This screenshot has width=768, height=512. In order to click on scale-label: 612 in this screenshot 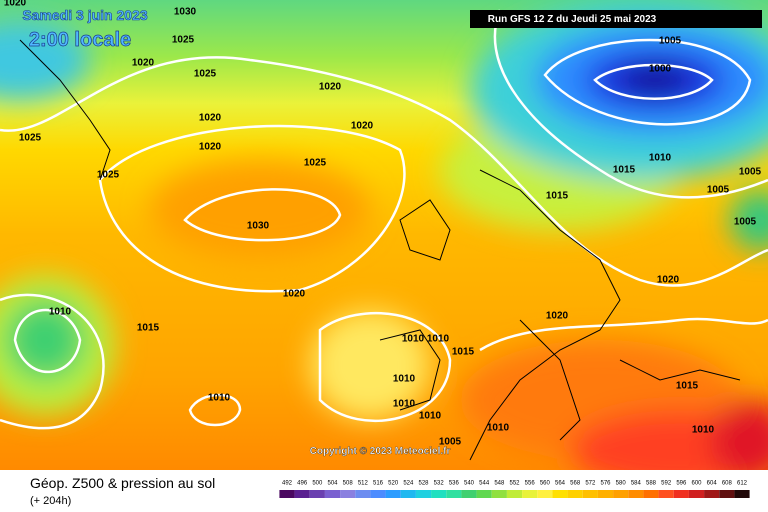, I will do `click(742, 484)`.